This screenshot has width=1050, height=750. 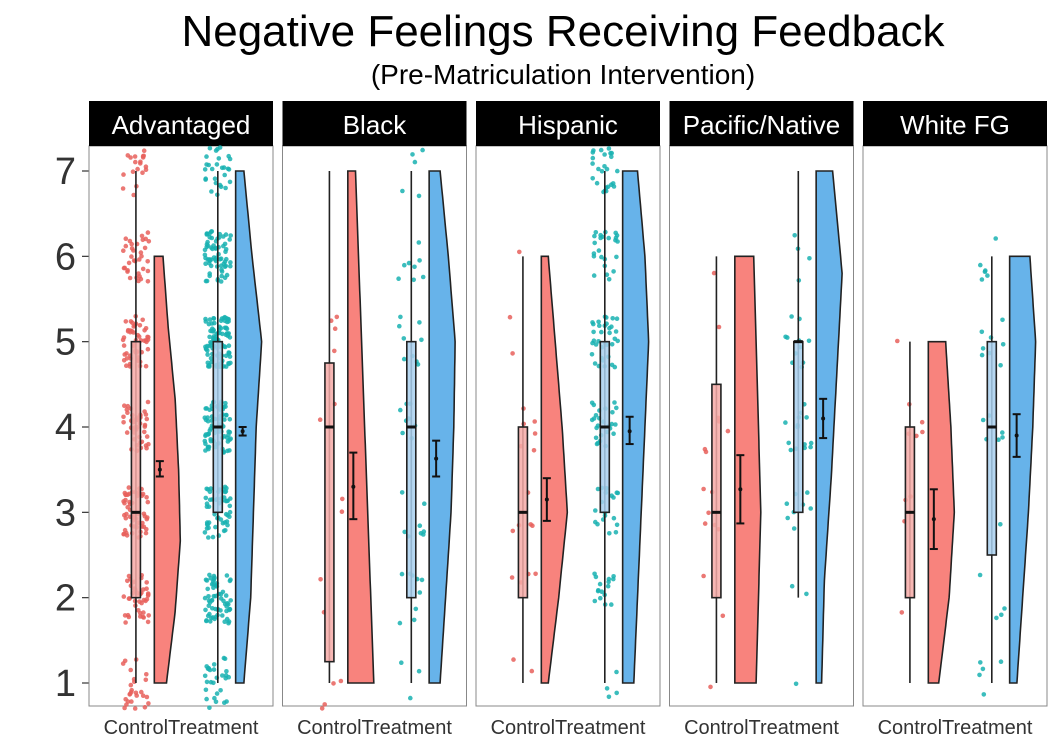 I want to click on jitter-points, so click(x=331, y=512).